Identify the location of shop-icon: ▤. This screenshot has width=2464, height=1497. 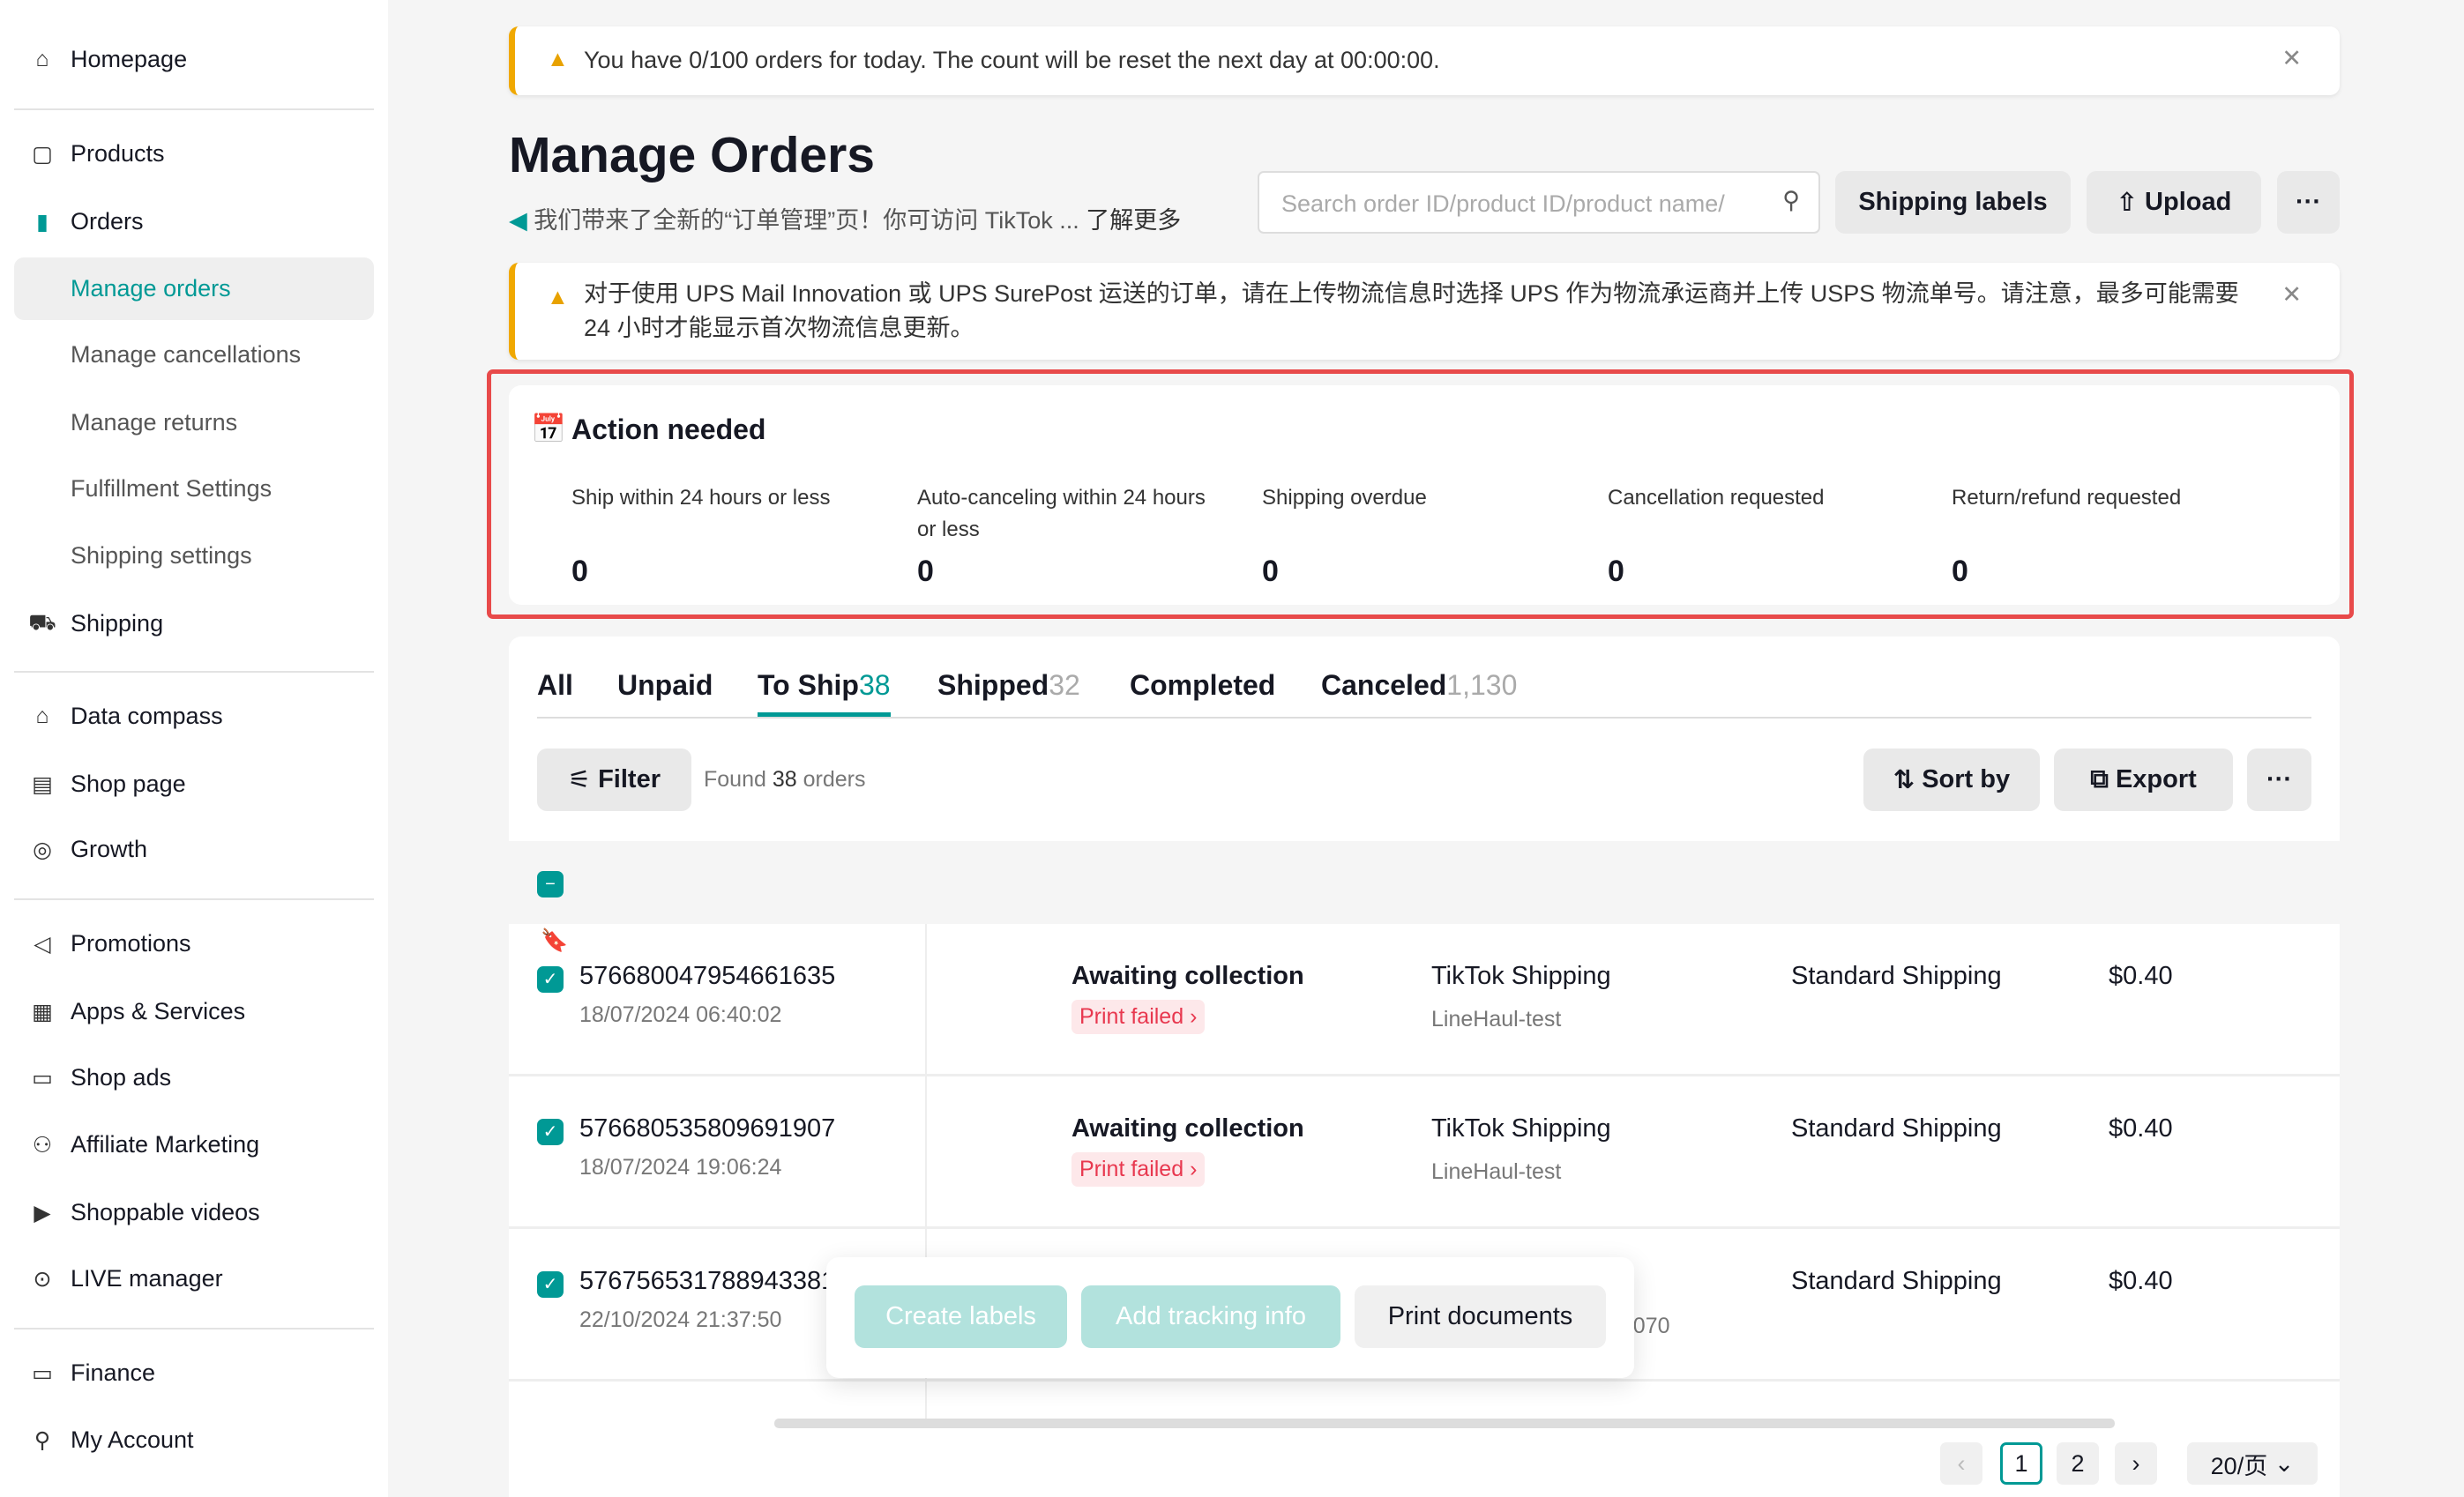
(42, 784).